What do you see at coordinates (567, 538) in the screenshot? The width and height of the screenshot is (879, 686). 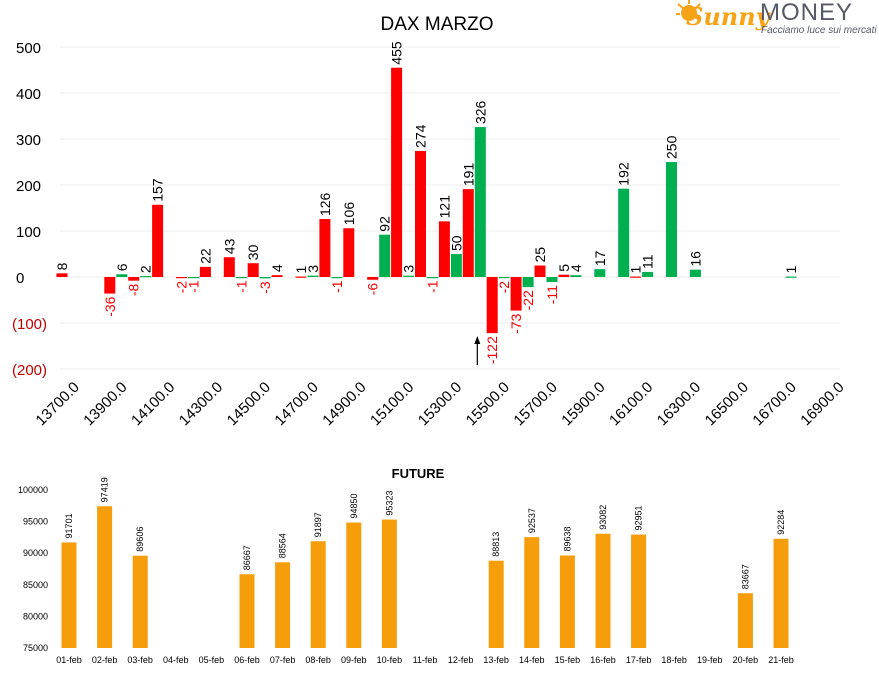 I see `data-label: 89638` at bounding box center [567, 538].